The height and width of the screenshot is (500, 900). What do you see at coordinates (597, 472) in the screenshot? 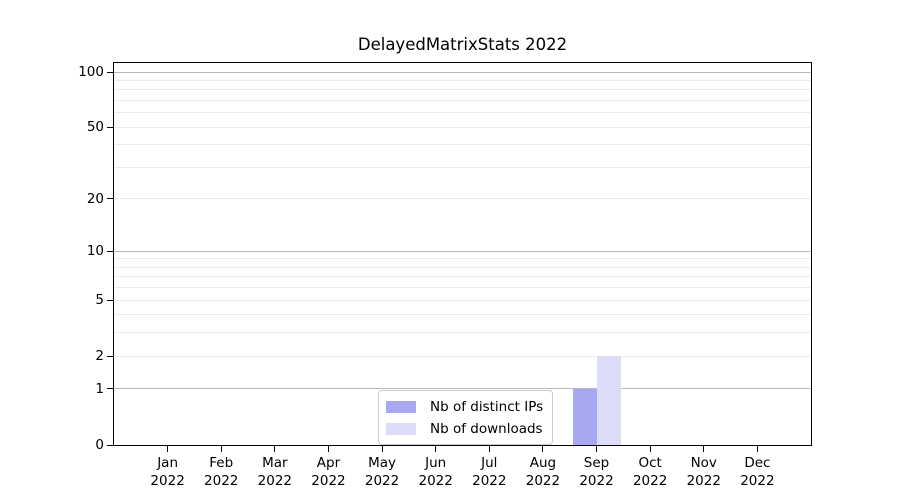
I see `x-tick-label: Sep 2022` at bounding box center [597, 472].